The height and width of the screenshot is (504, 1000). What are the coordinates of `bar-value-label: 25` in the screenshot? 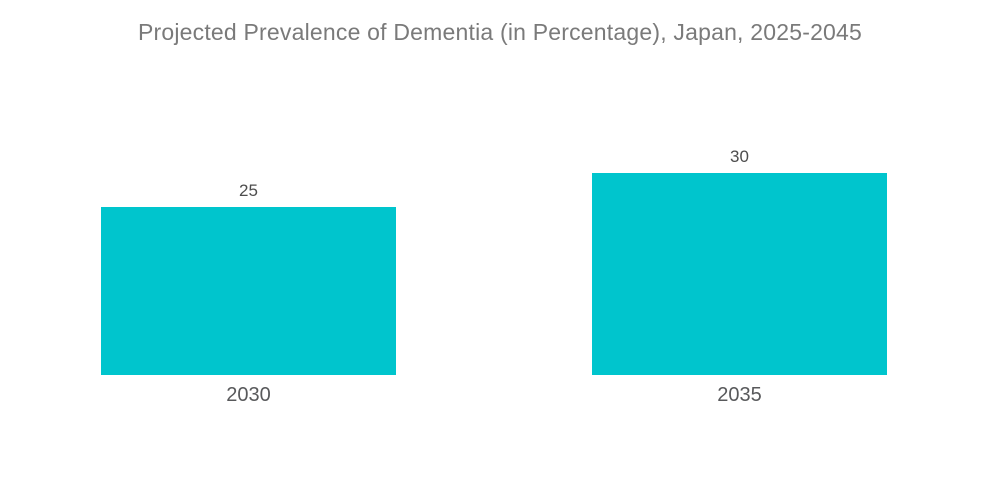 It's located at (248, 190).